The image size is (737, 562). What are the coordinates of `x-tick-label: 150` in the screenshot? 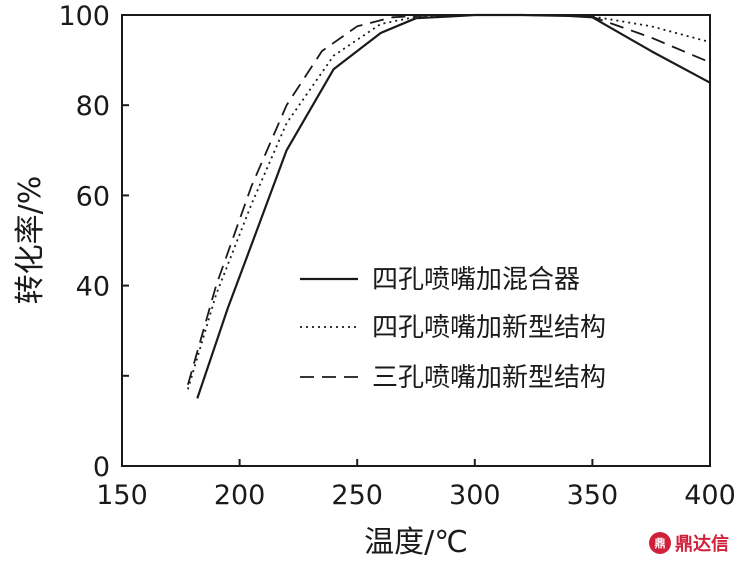 It's located at (122, 495).